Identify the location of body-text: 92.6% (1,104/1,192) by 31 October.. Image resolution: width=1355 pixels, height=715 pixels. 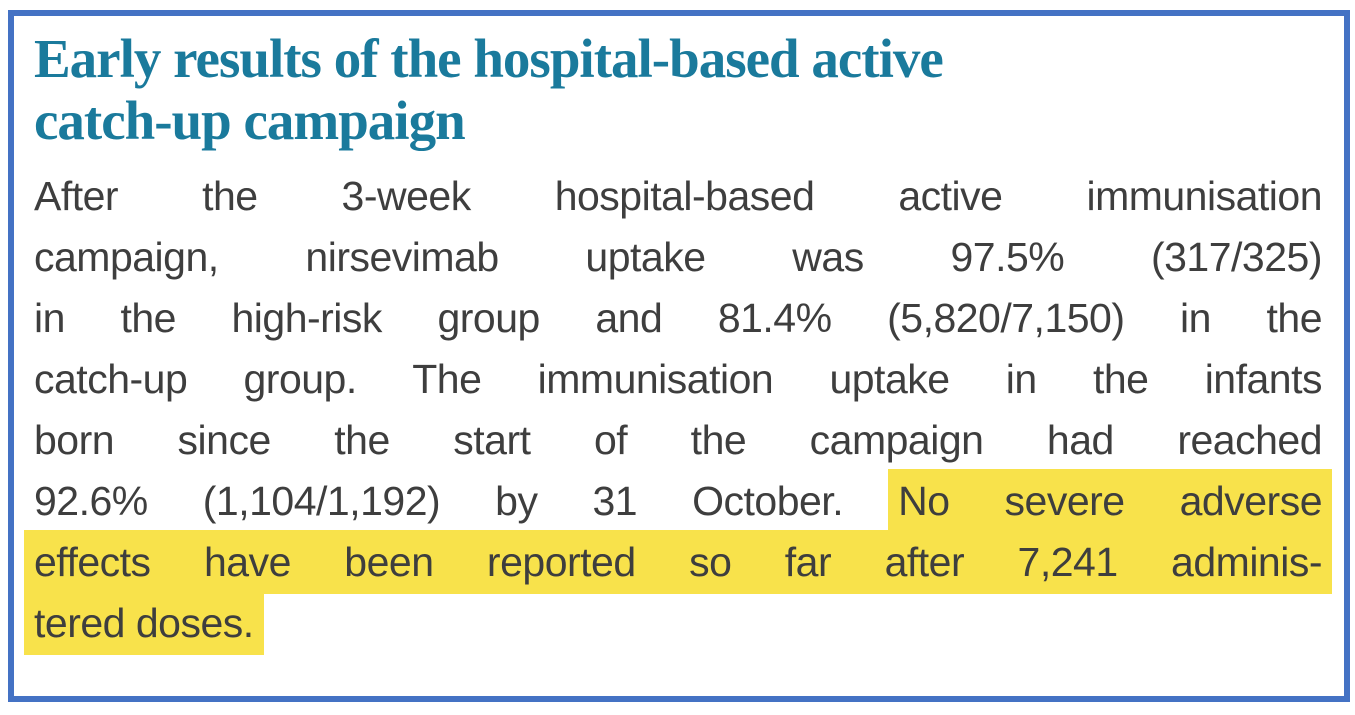
(466, 501).